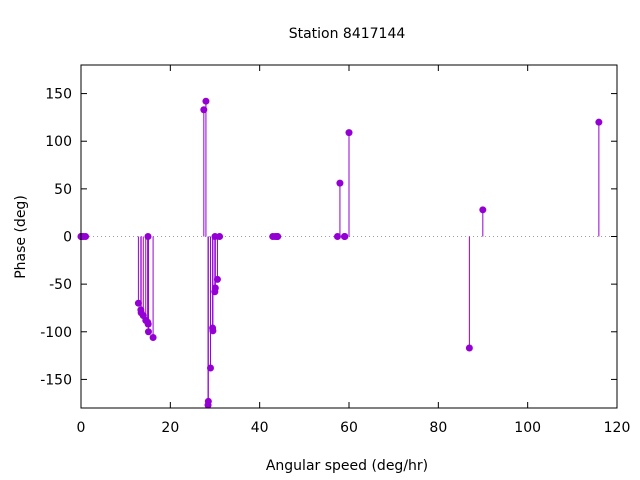 The height and width of the screenshot is (480, 640). Describe the element at coordinates (260, 428) in the screenshot. I see `x-tick-label: 40` at that location.